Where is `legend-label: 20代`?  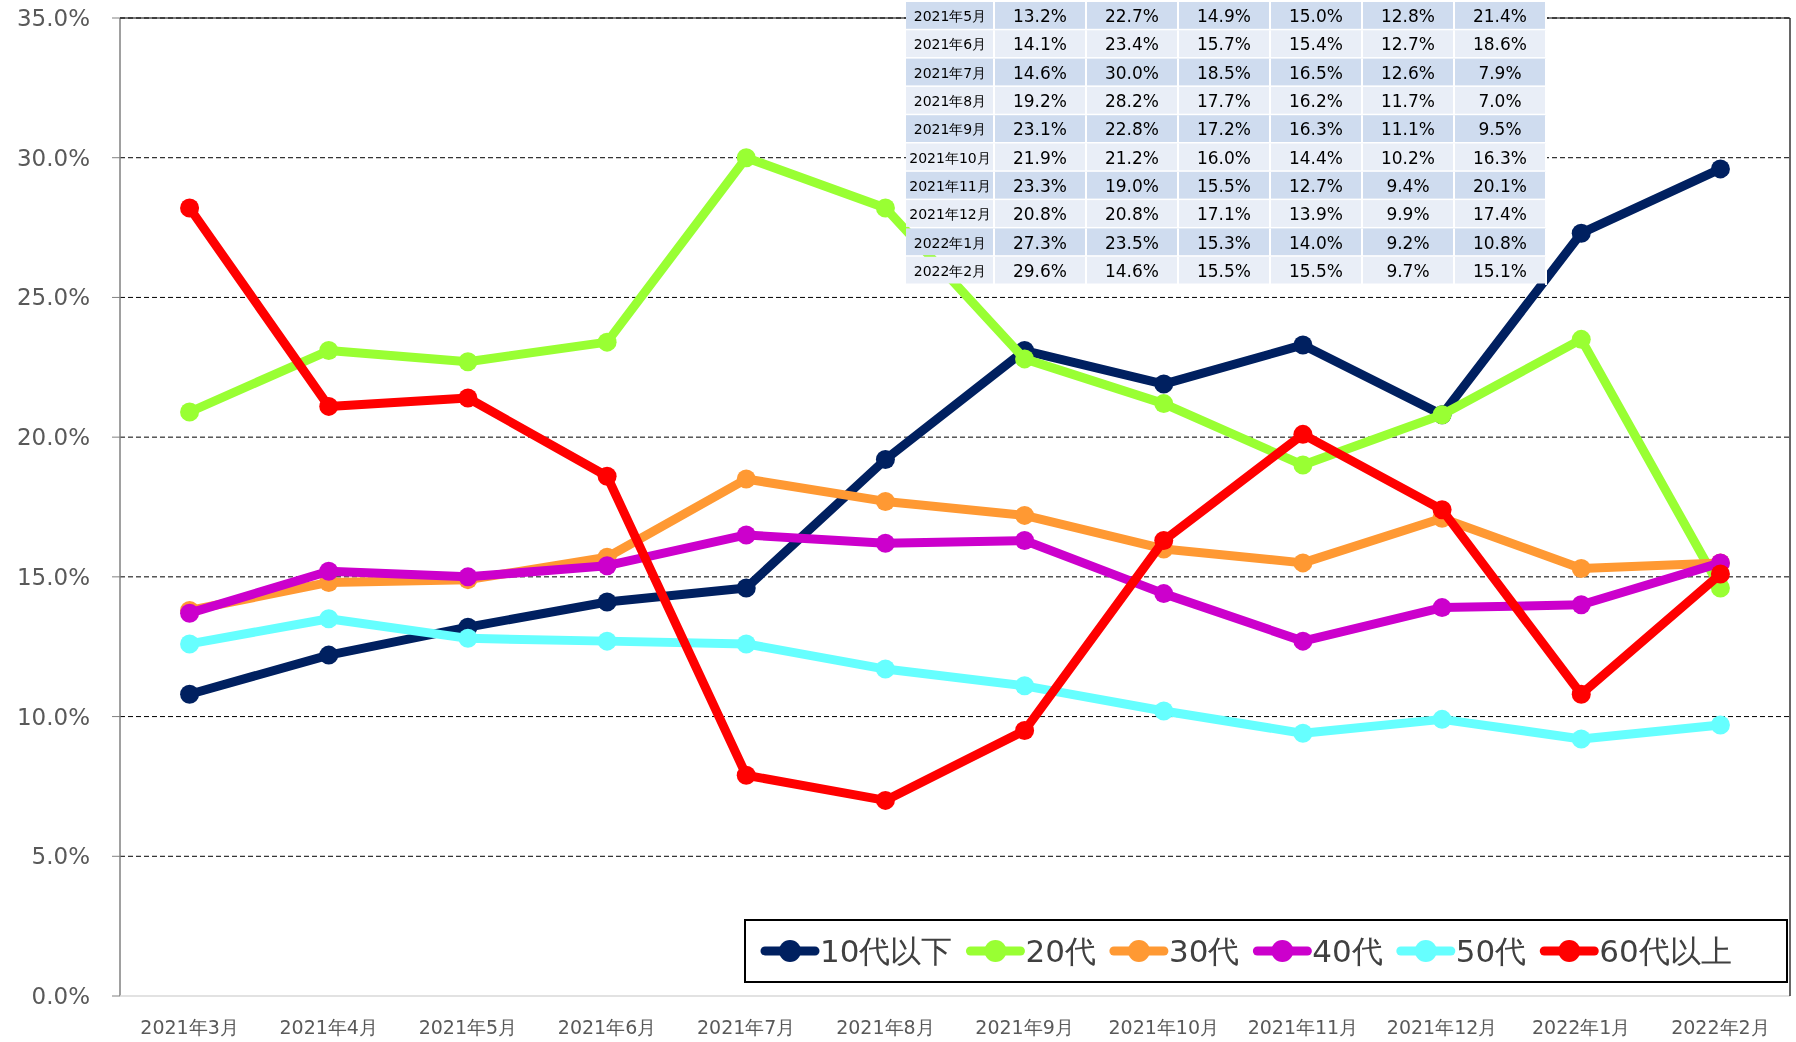 legend-label: 20代 is located at coordinates (1060, 951).